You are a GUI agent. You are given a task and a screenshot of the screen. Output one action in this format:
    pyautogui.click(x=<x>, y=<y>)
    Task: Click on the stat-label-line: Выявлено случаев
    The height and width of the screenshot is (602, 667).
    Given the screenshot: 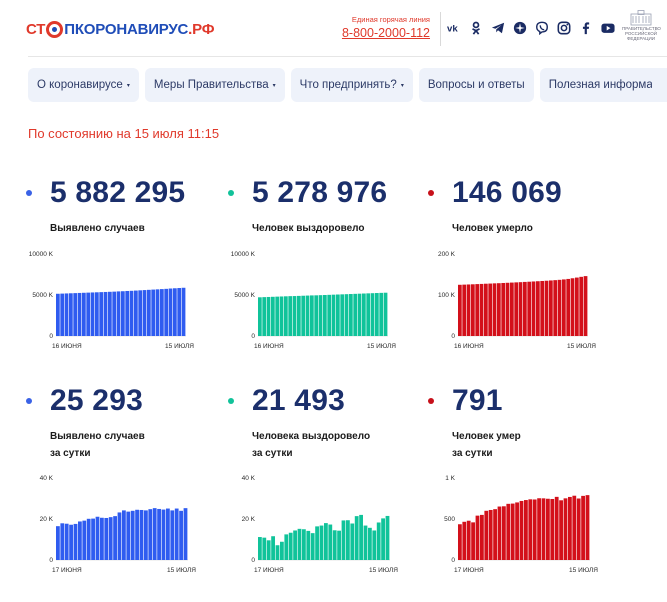 What is the action you would take?
    pyautogui.click(x=97, y=228)
    